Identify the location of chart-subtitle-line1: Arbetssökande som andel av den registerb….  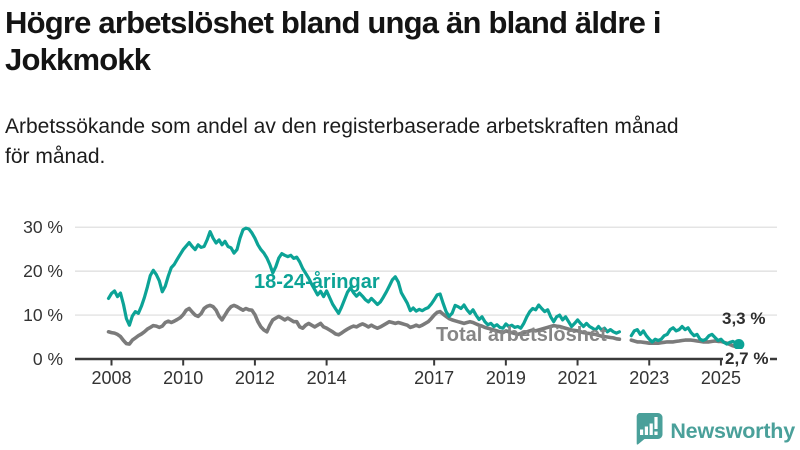
(342, 126).